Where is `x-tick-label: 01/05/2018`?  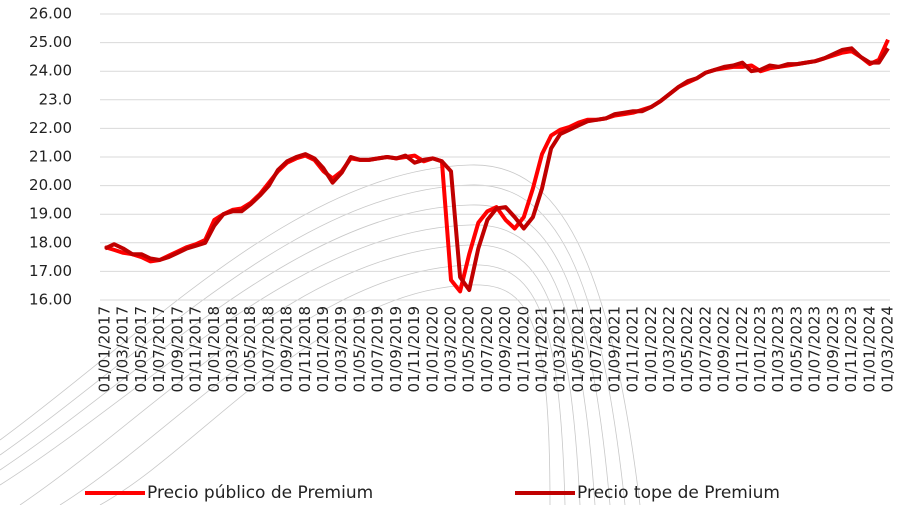 x-tick-label: 01/05/2018 is located at coordinates (250, 349).